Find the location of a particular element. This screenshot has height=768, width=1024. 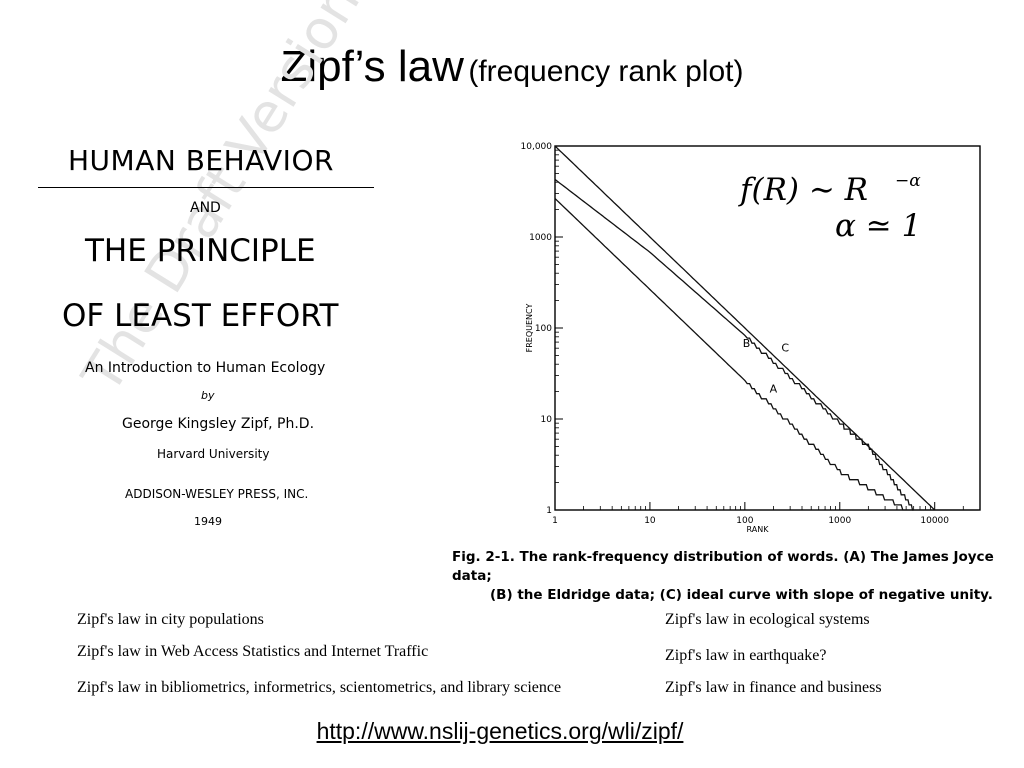

y-tick-label: 100 is located at coordinates (543, 329).